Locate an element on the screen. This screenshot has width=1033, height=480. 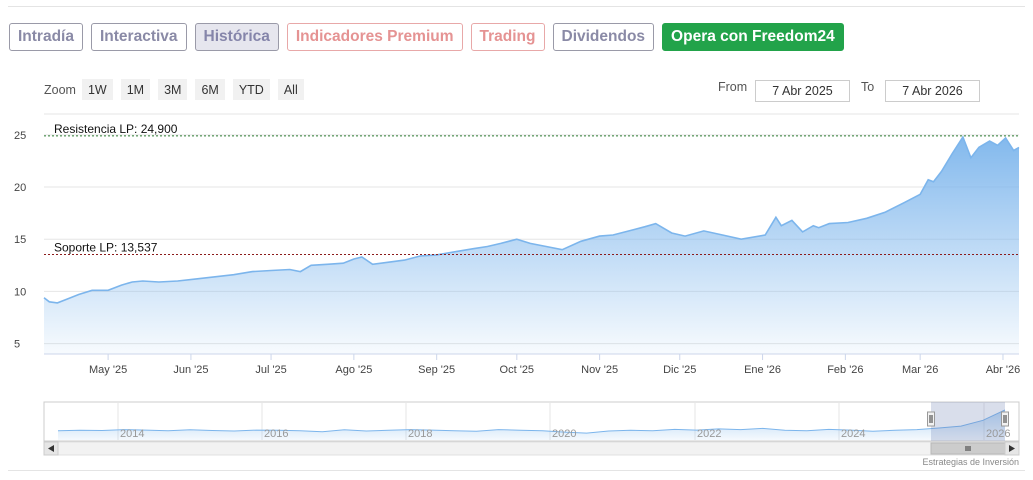
tab-dividendos: Dividendos is located at coordinates (603, 37).